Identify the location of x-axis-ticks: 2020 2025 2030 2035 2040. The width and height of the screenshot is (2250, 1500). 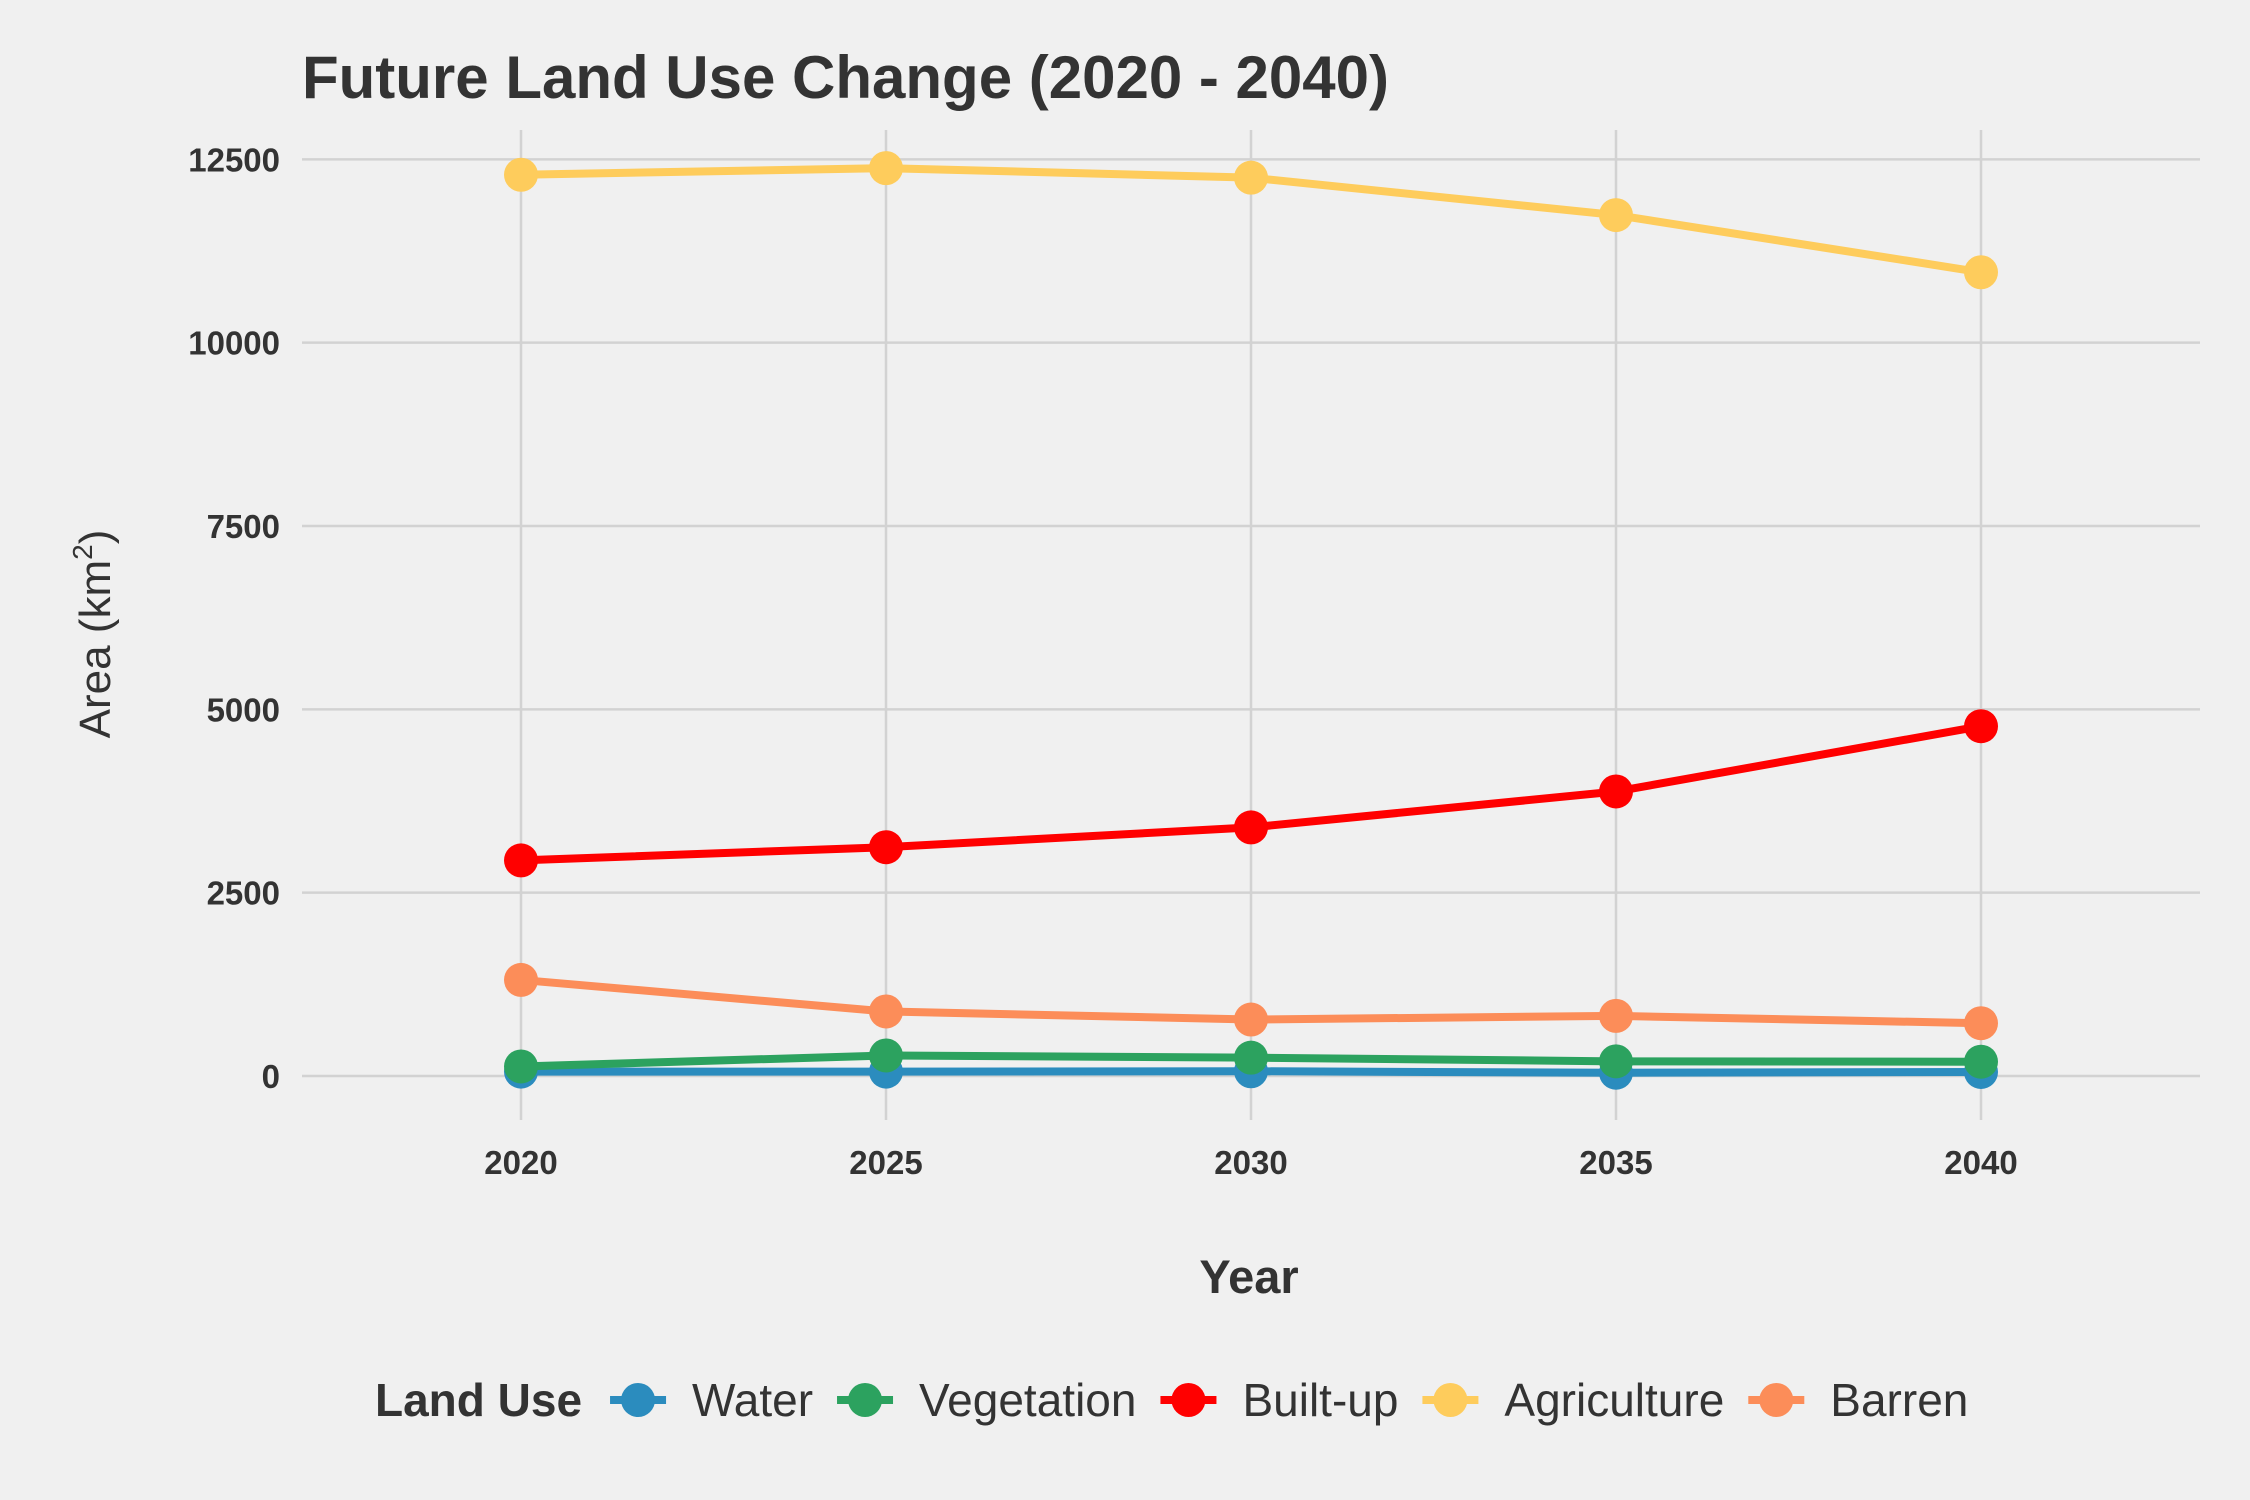
(1250, 1162).